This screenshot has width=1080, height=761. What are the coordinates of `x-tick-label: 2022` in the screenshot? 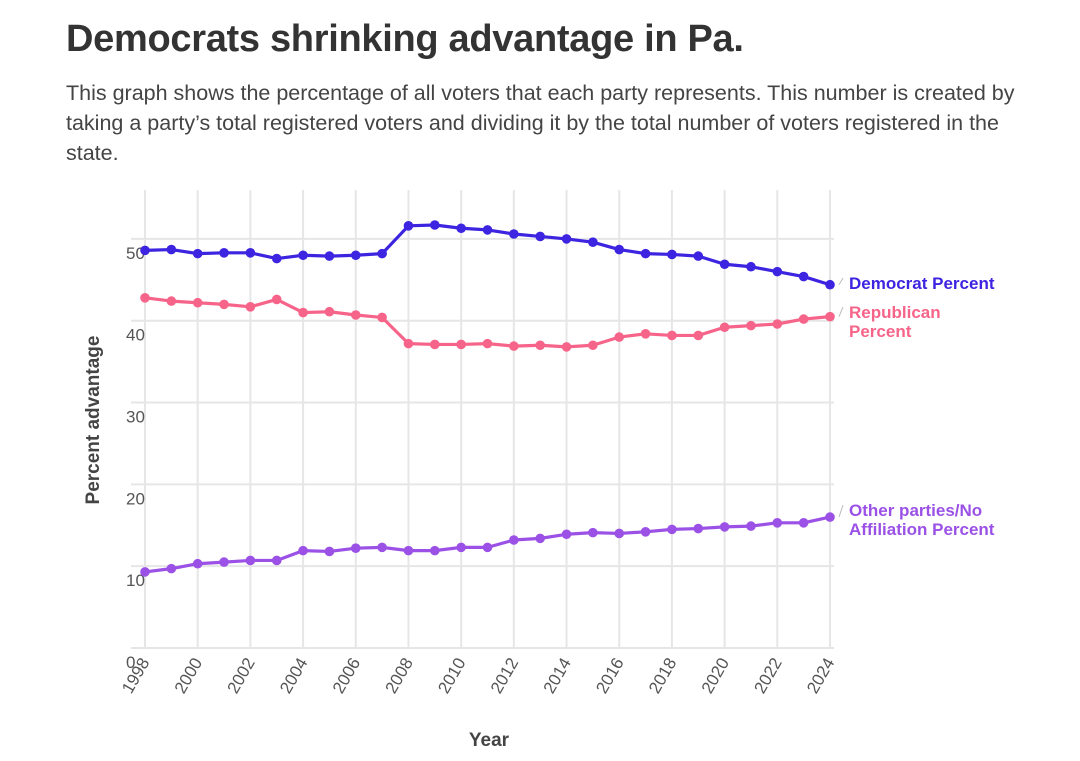 It's located at (767, 676).